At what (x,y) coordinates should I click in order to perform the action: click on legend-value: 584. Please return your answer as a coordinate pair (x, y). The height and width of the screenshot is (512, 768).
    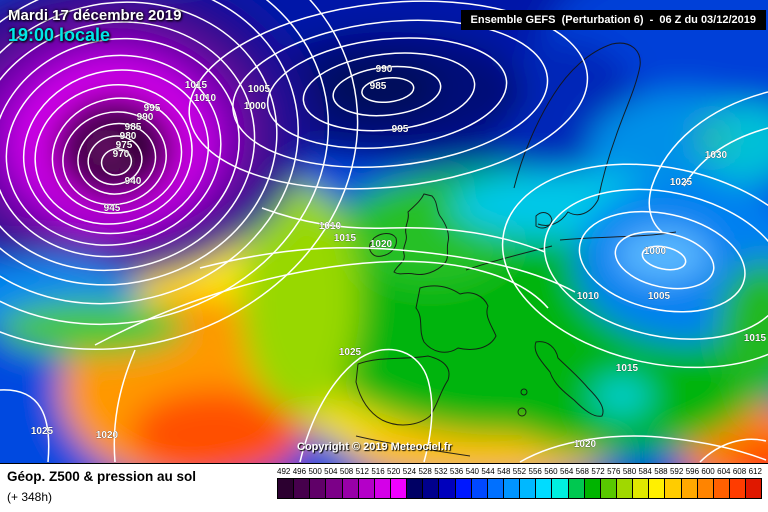
    Looking at the image, I should click on (645, 471).